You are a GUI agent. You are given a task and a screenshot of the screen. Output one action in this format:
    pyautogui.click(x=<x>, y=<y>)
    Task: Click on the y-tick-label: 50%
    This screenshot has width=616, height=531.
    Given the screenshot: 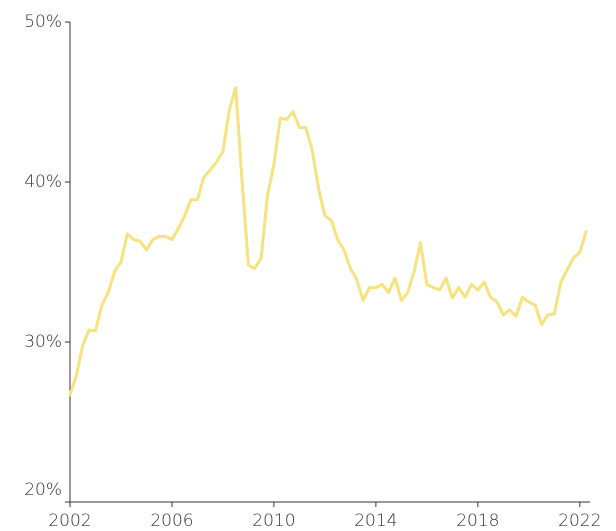 What is the action you would take?
    pyautogui.click(x=43, y=22)
    